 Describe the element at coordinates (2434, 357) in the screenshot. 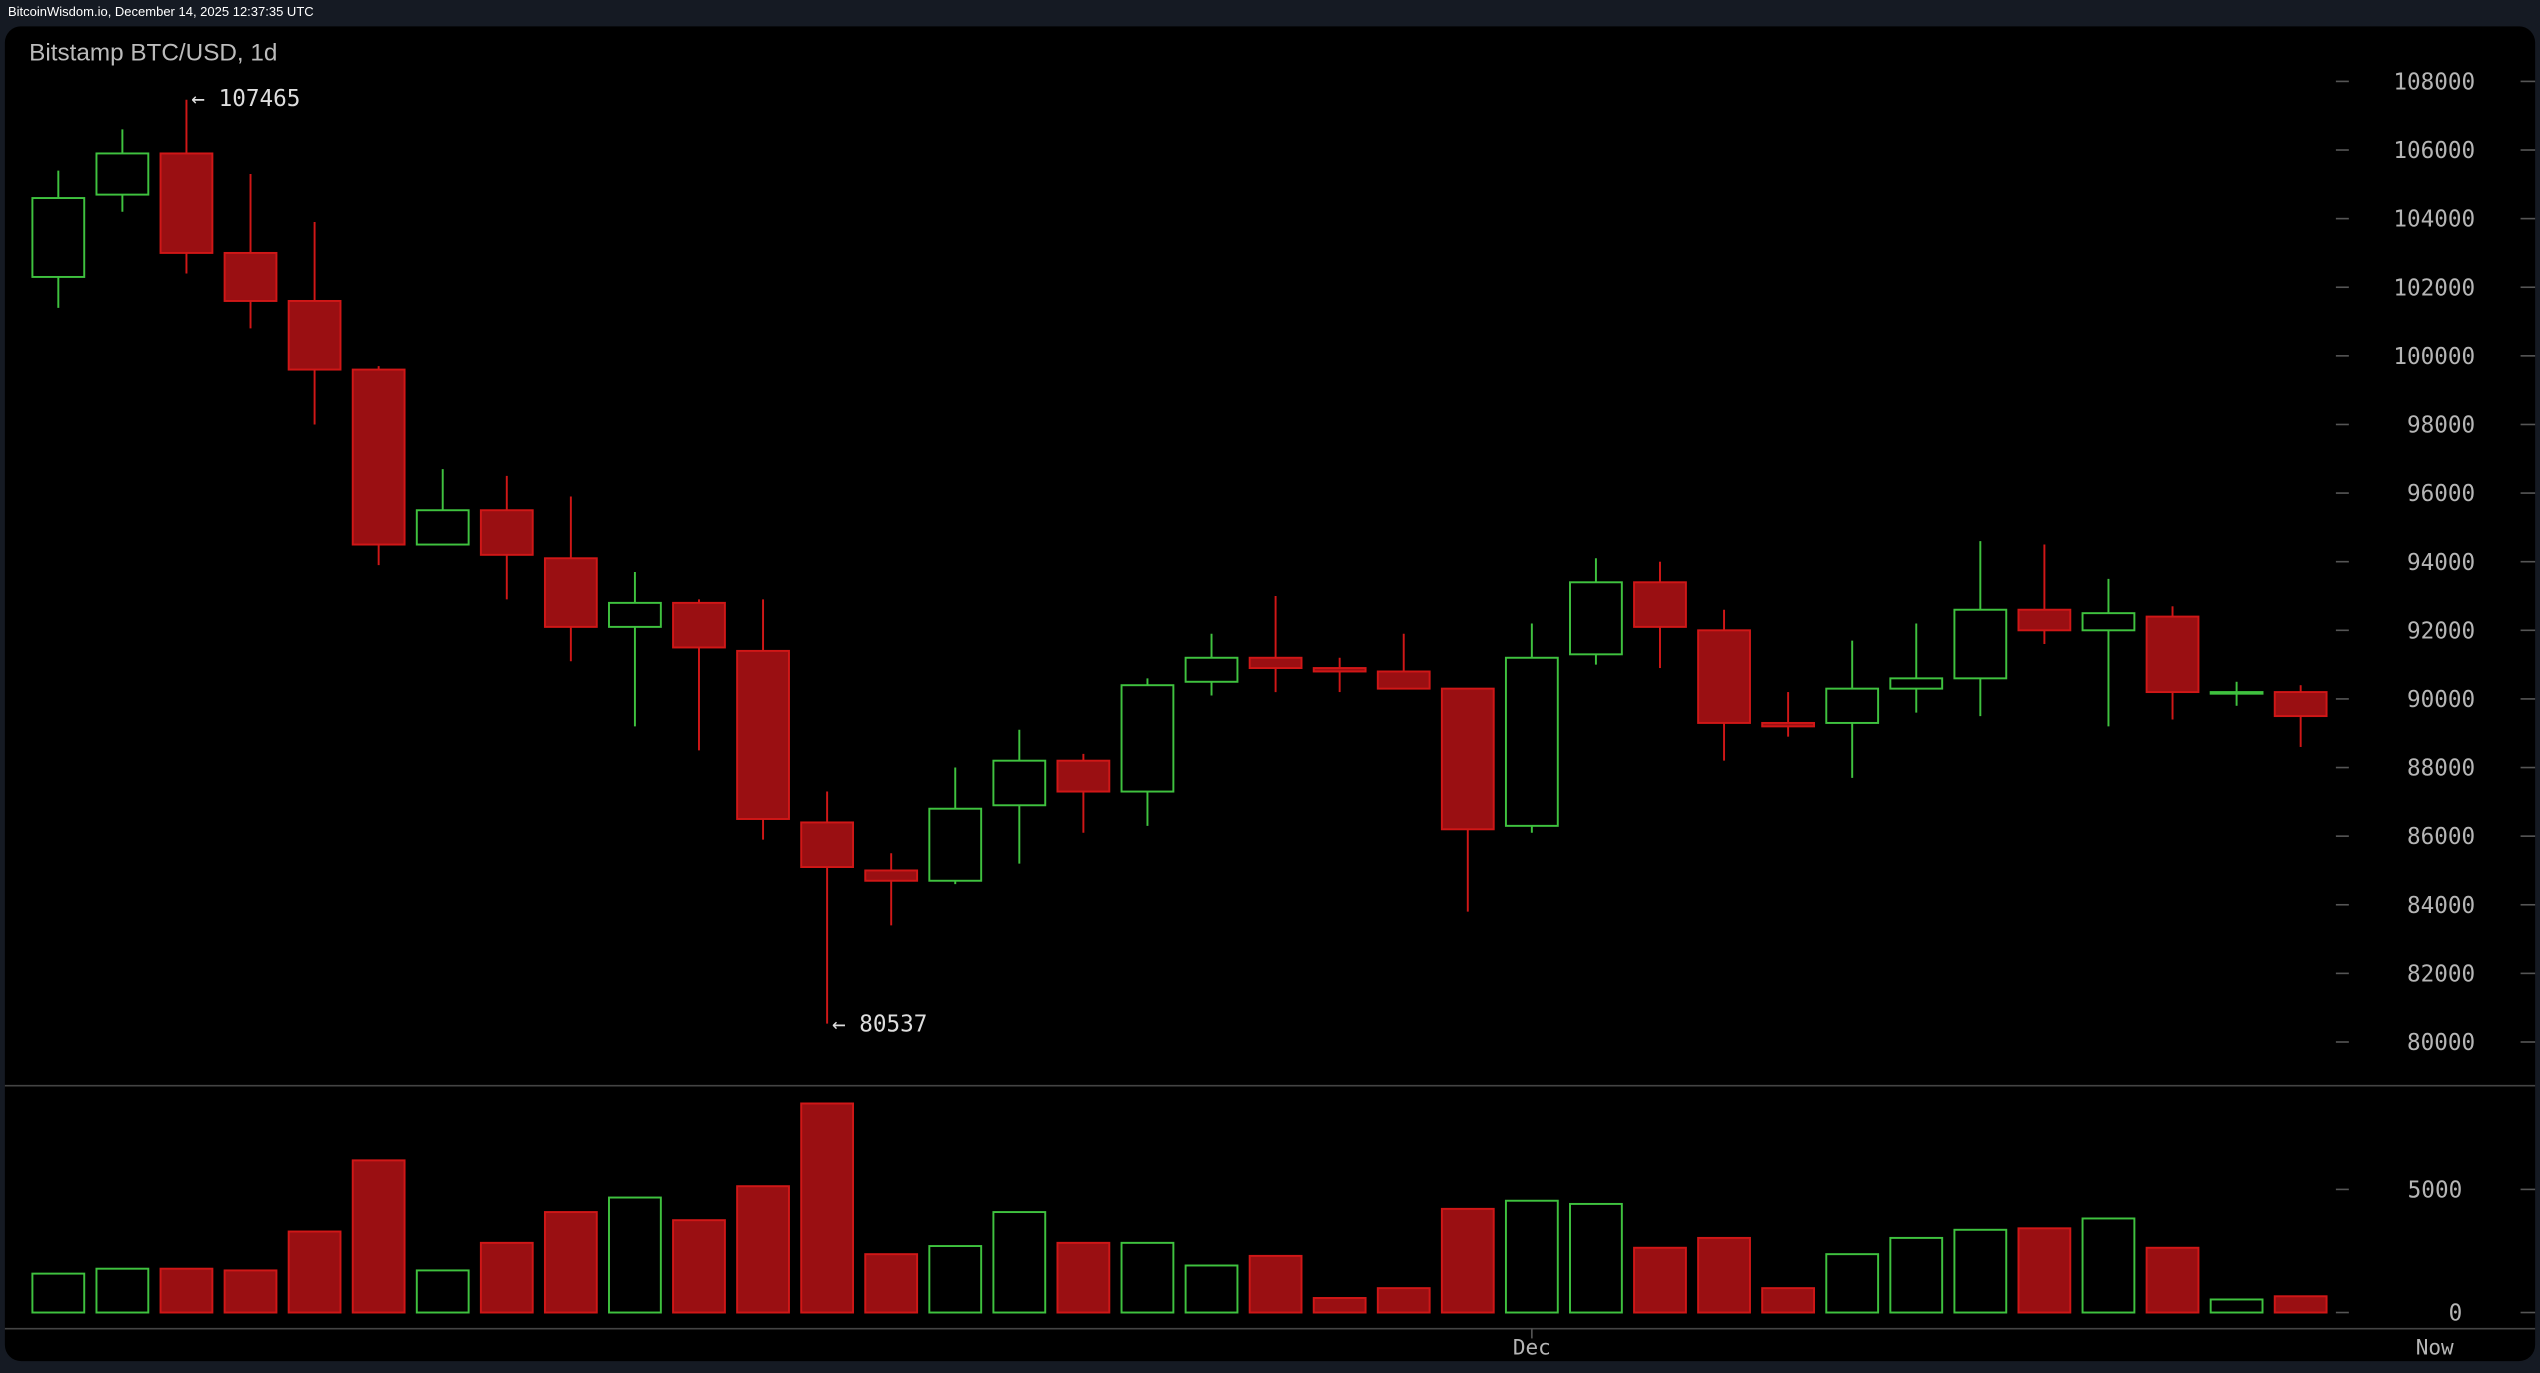

I see `price-tick-label: 100000` at that location.